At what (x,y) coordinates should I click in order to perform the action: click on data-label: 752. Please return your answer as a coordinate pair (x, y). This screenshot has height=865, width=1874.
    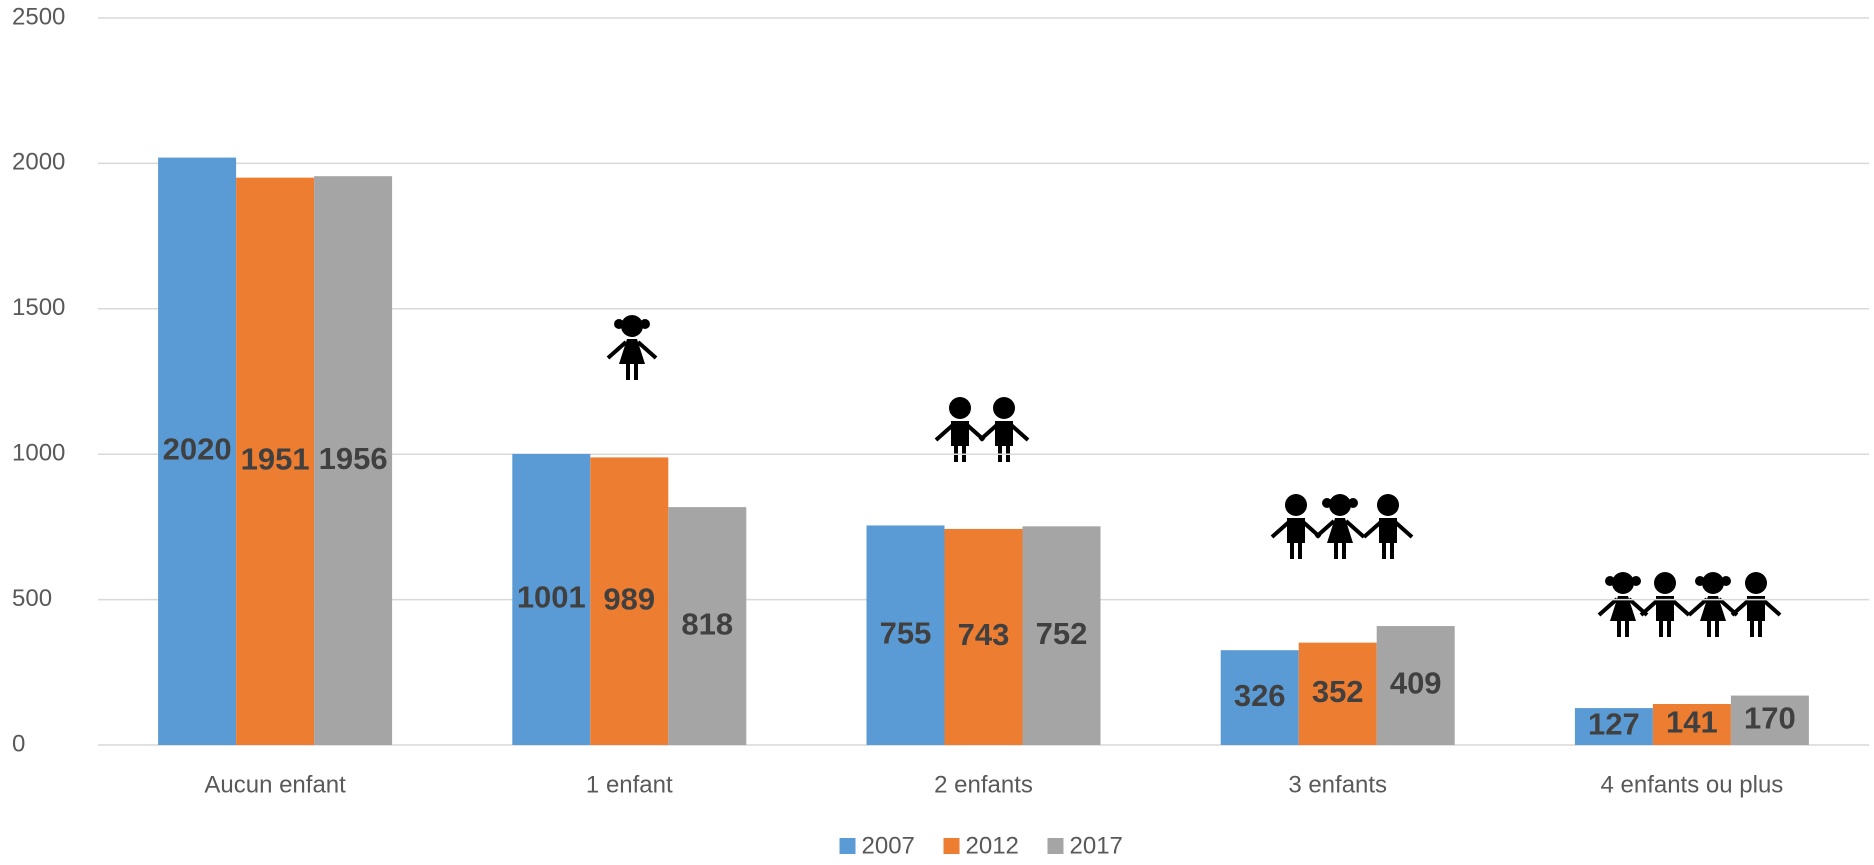
    Looking at the image, I should click on (1062, 633).